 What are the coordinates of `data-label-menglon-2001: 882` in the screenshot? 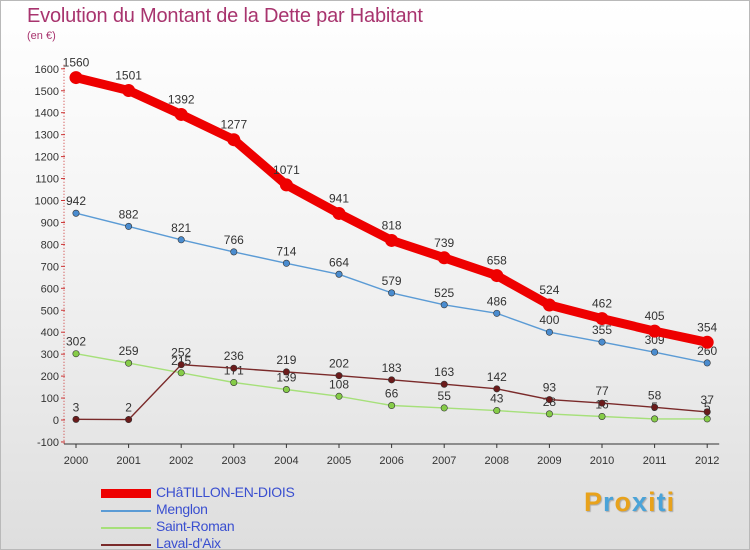 It's located at (129, 214).